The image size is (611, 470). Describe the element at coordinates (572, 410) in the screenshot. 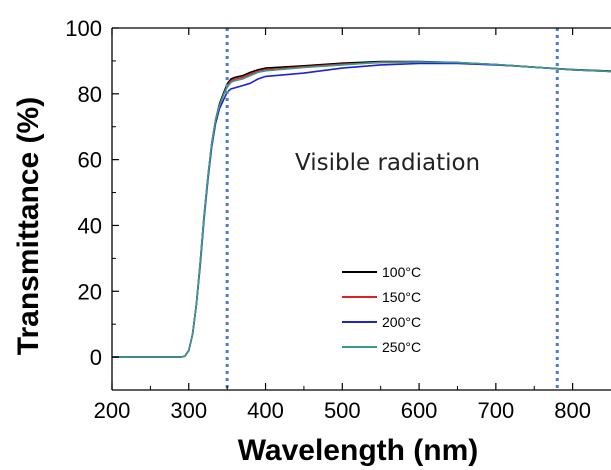

I see `x-tick-label-800: 800` at that location.